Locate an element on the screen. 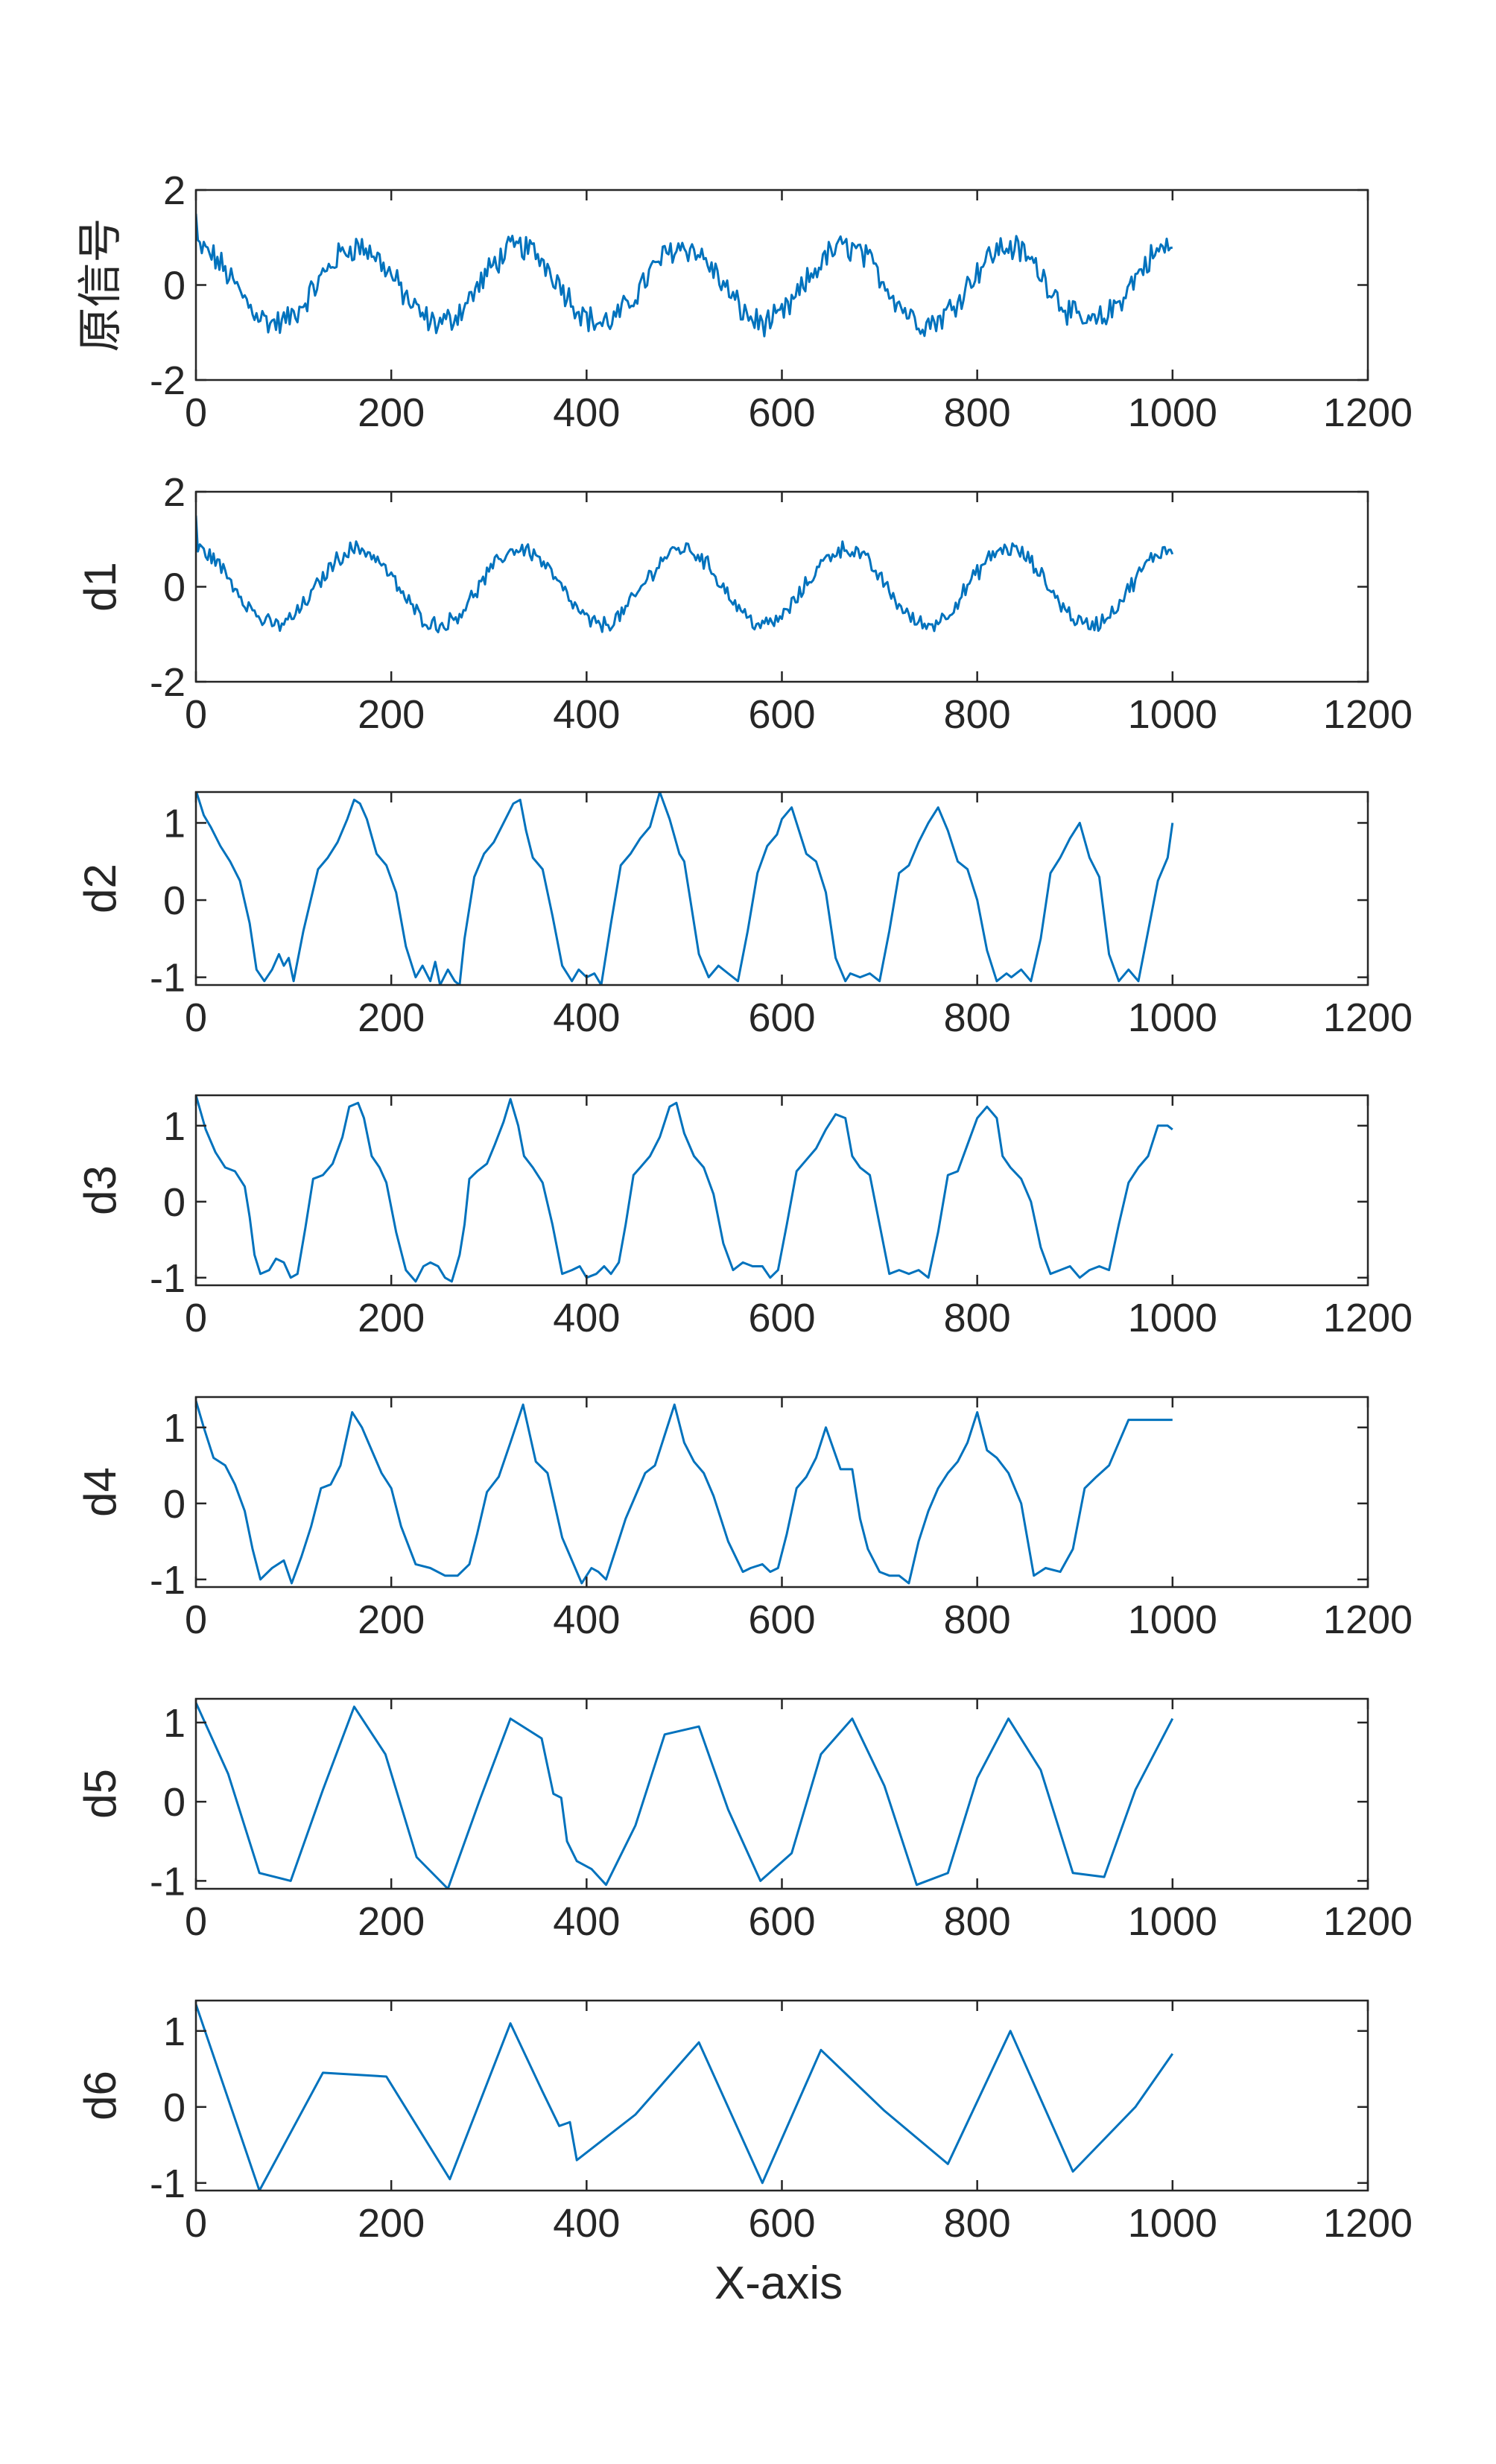 This screenshot has height=2464, width=1496. y-axis-label: d1 is located at coordinates (100, 587).